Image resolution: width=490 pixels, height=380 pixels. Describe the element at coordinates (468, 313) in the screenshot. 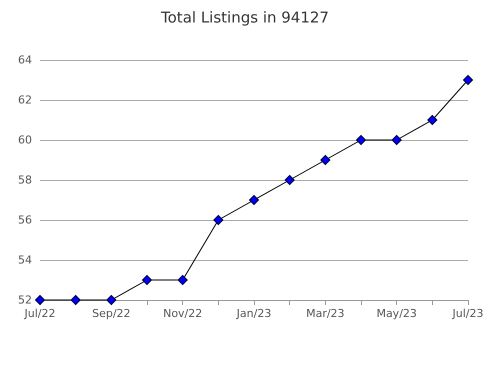

I see `x-tick-label: Jul/23` at that location.